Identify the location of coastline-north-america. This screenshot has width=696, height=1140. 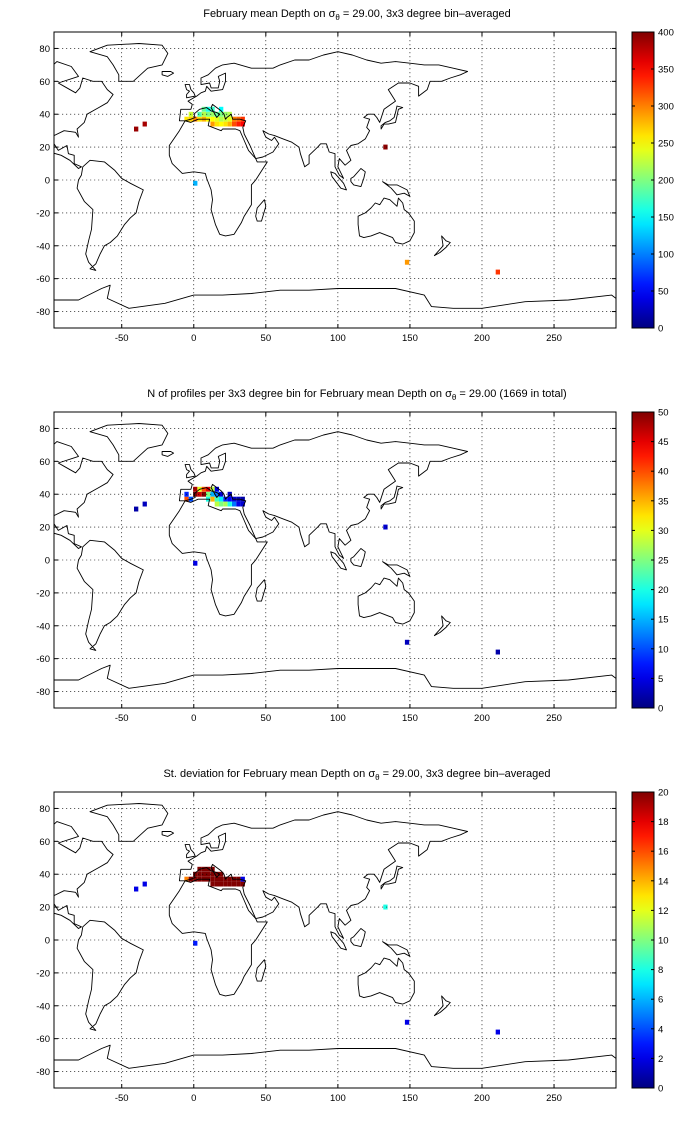
(84, 495).